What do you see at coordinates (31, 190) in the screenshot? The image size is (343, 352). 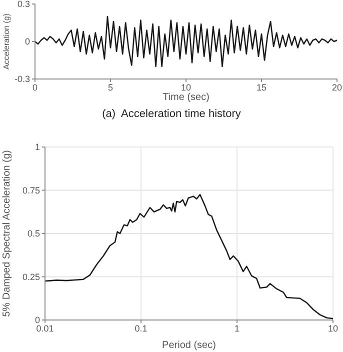 I see `y-tick-label: 0.75` at bounding box center [31, 190].